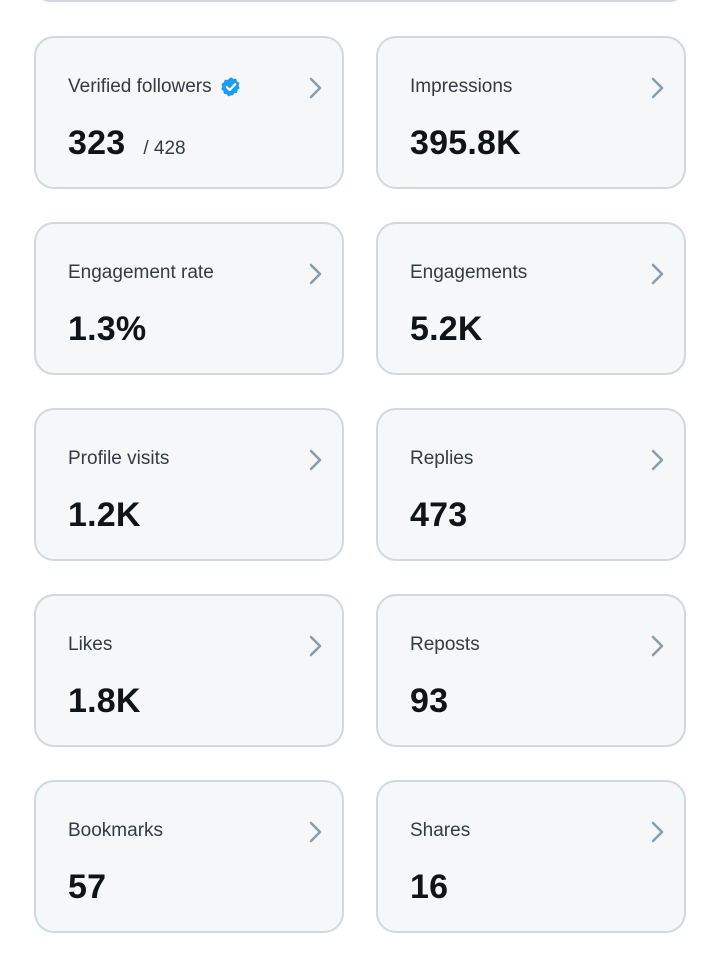  Describe the element at coordinates (107, 329) in the screenshot. I see `metric-value: 1.3%` at that location.